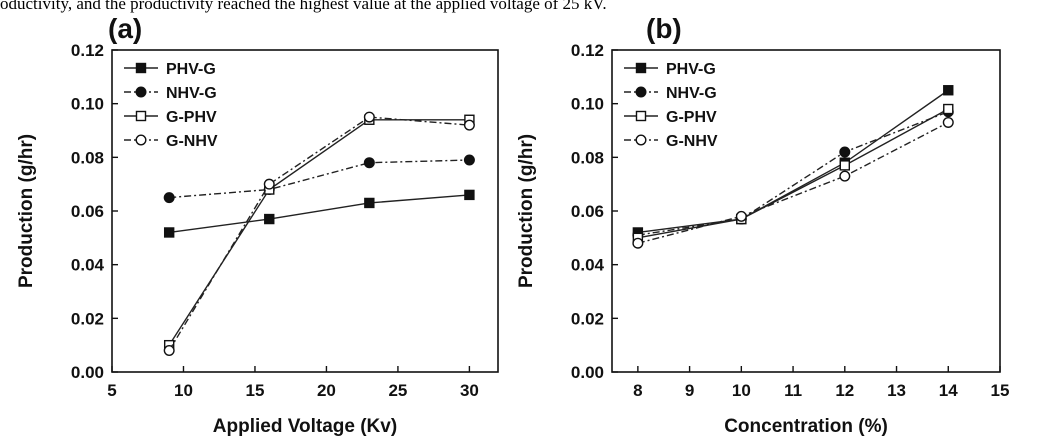 Image resolution: width=1046 pixels, height=443 pixels. I want to click on x-tick-label: 12, so click(844, 390).